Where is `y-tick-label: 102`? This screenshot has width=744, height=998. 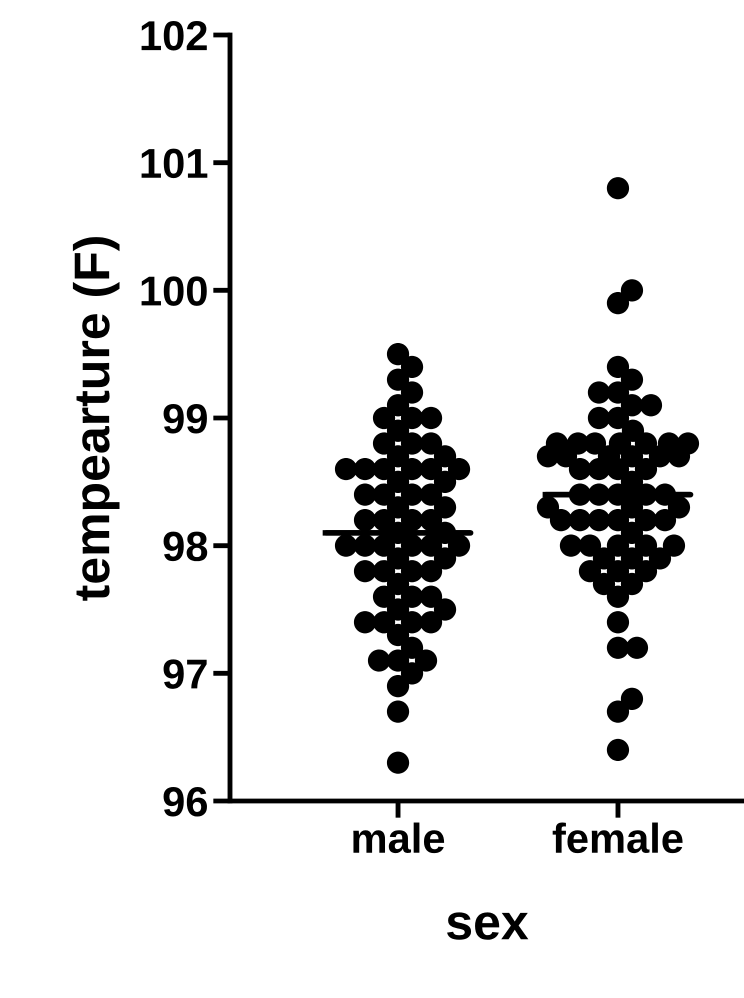
y-tick-label: 102 is located at coordinates (174, 36).